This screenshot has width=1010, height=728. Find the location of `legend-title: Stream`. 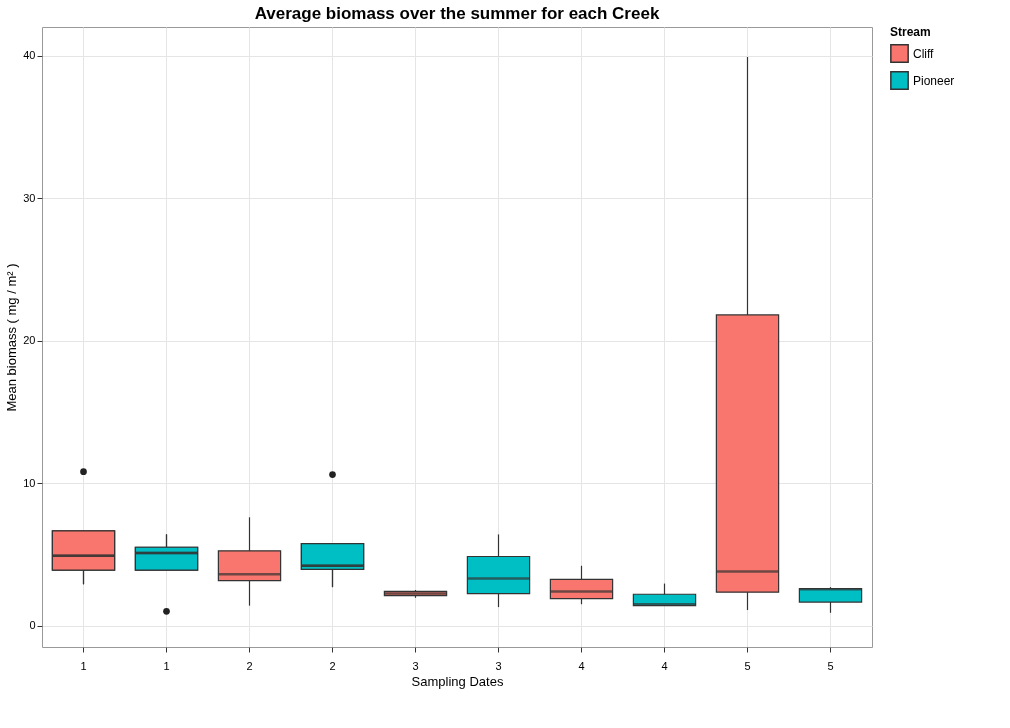

legend-title: Stream is located at coordinates (910, 32).